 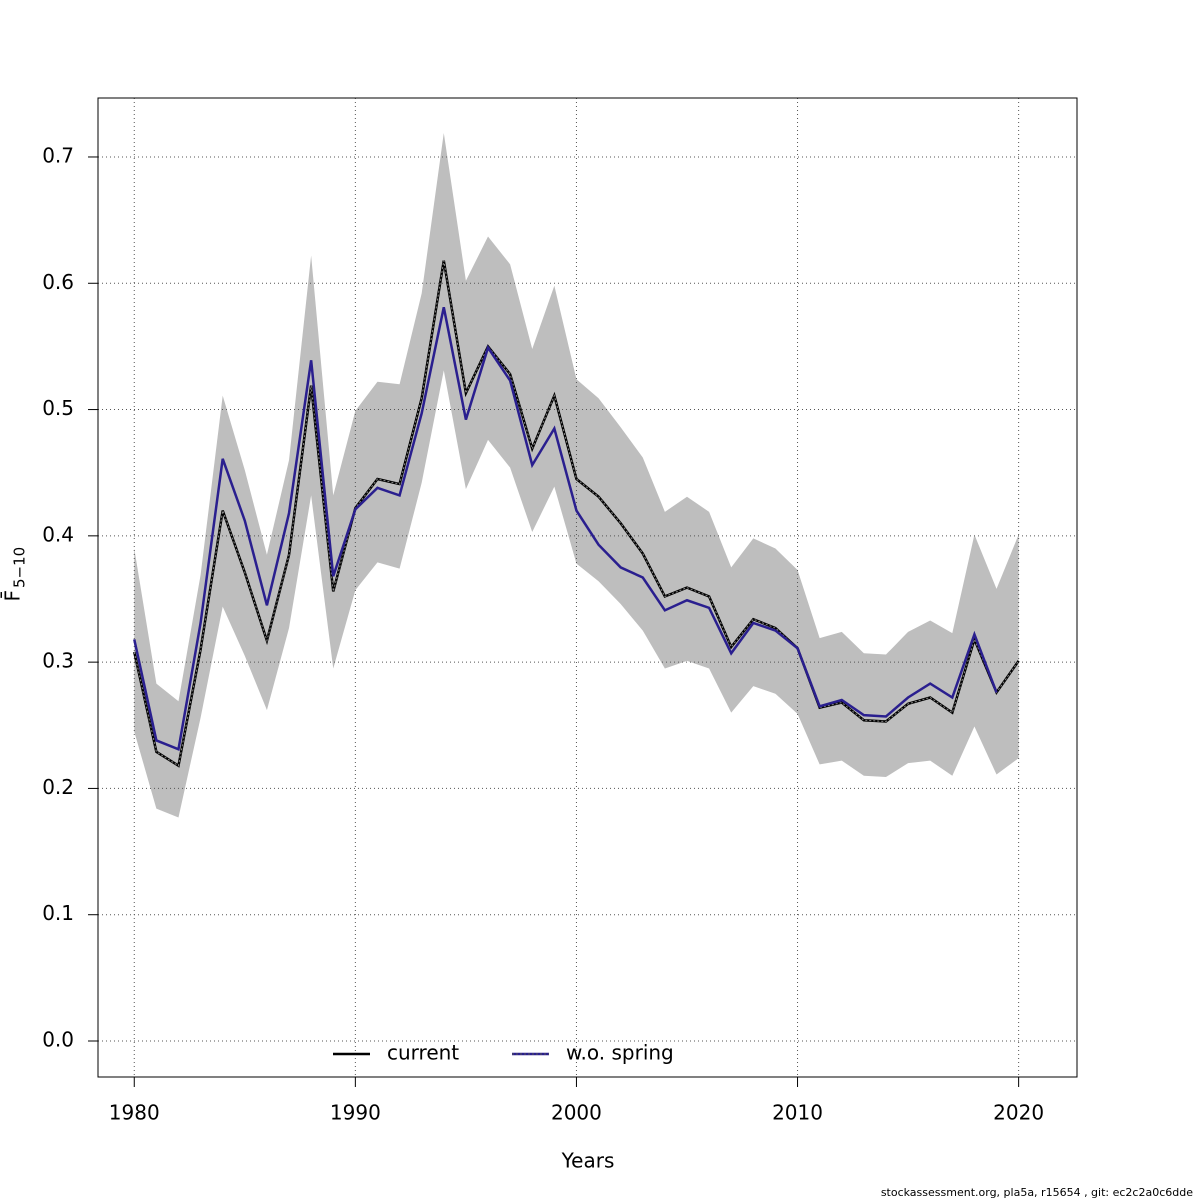 What do you see at coordinates (58, 155) in the screenshot?
I see `y-tick-label: 0.7` at bounding box center [58, 155].